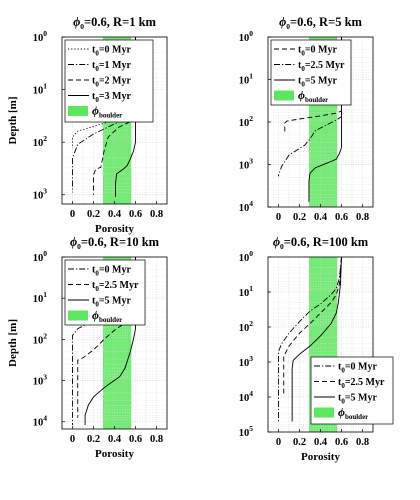  Describe the element at coordinates (111, 66) in the screenshot. I see `legend-entry: t0=1 Myr` at that location.